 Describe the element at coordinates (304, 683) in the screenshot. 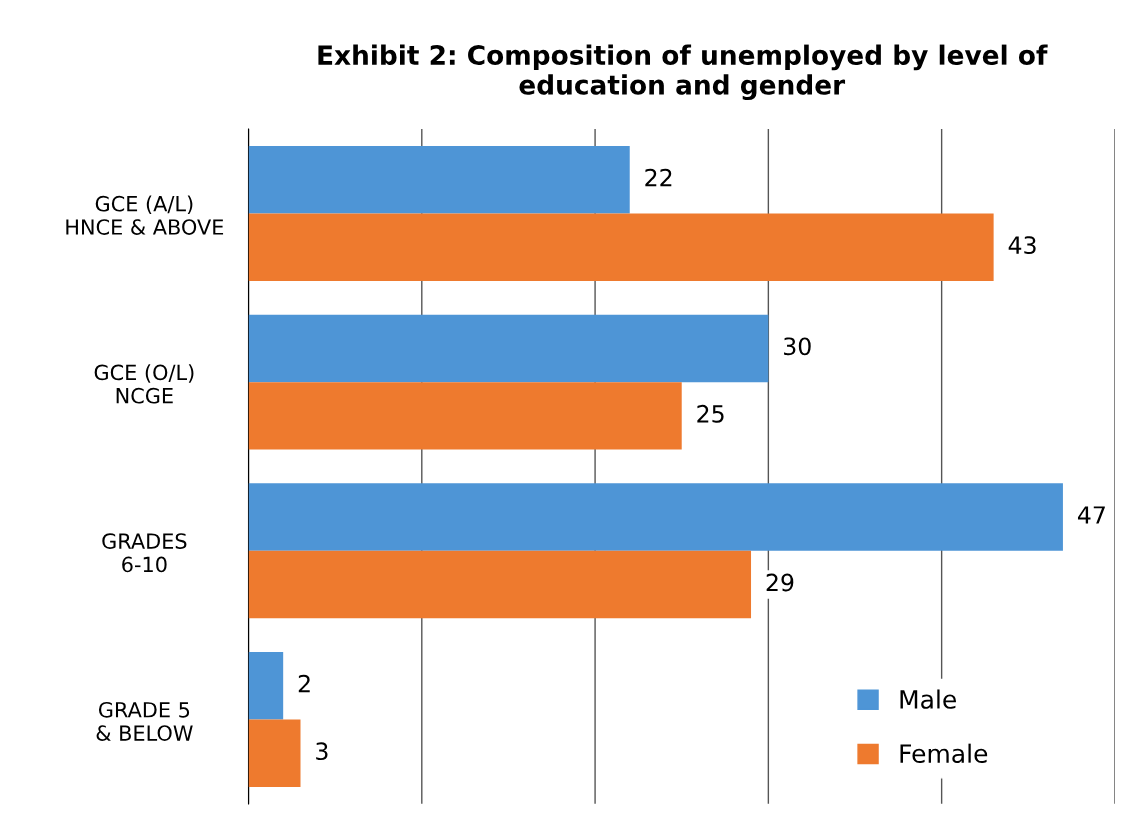

I see `data-label: 2` at that location.